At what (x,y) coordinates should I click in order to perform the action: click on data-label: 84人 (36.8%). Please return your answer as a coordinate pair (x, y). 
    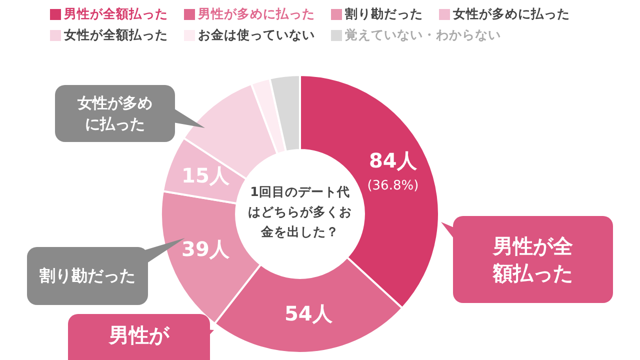
    Looking at the image, I should click on (393, 171).